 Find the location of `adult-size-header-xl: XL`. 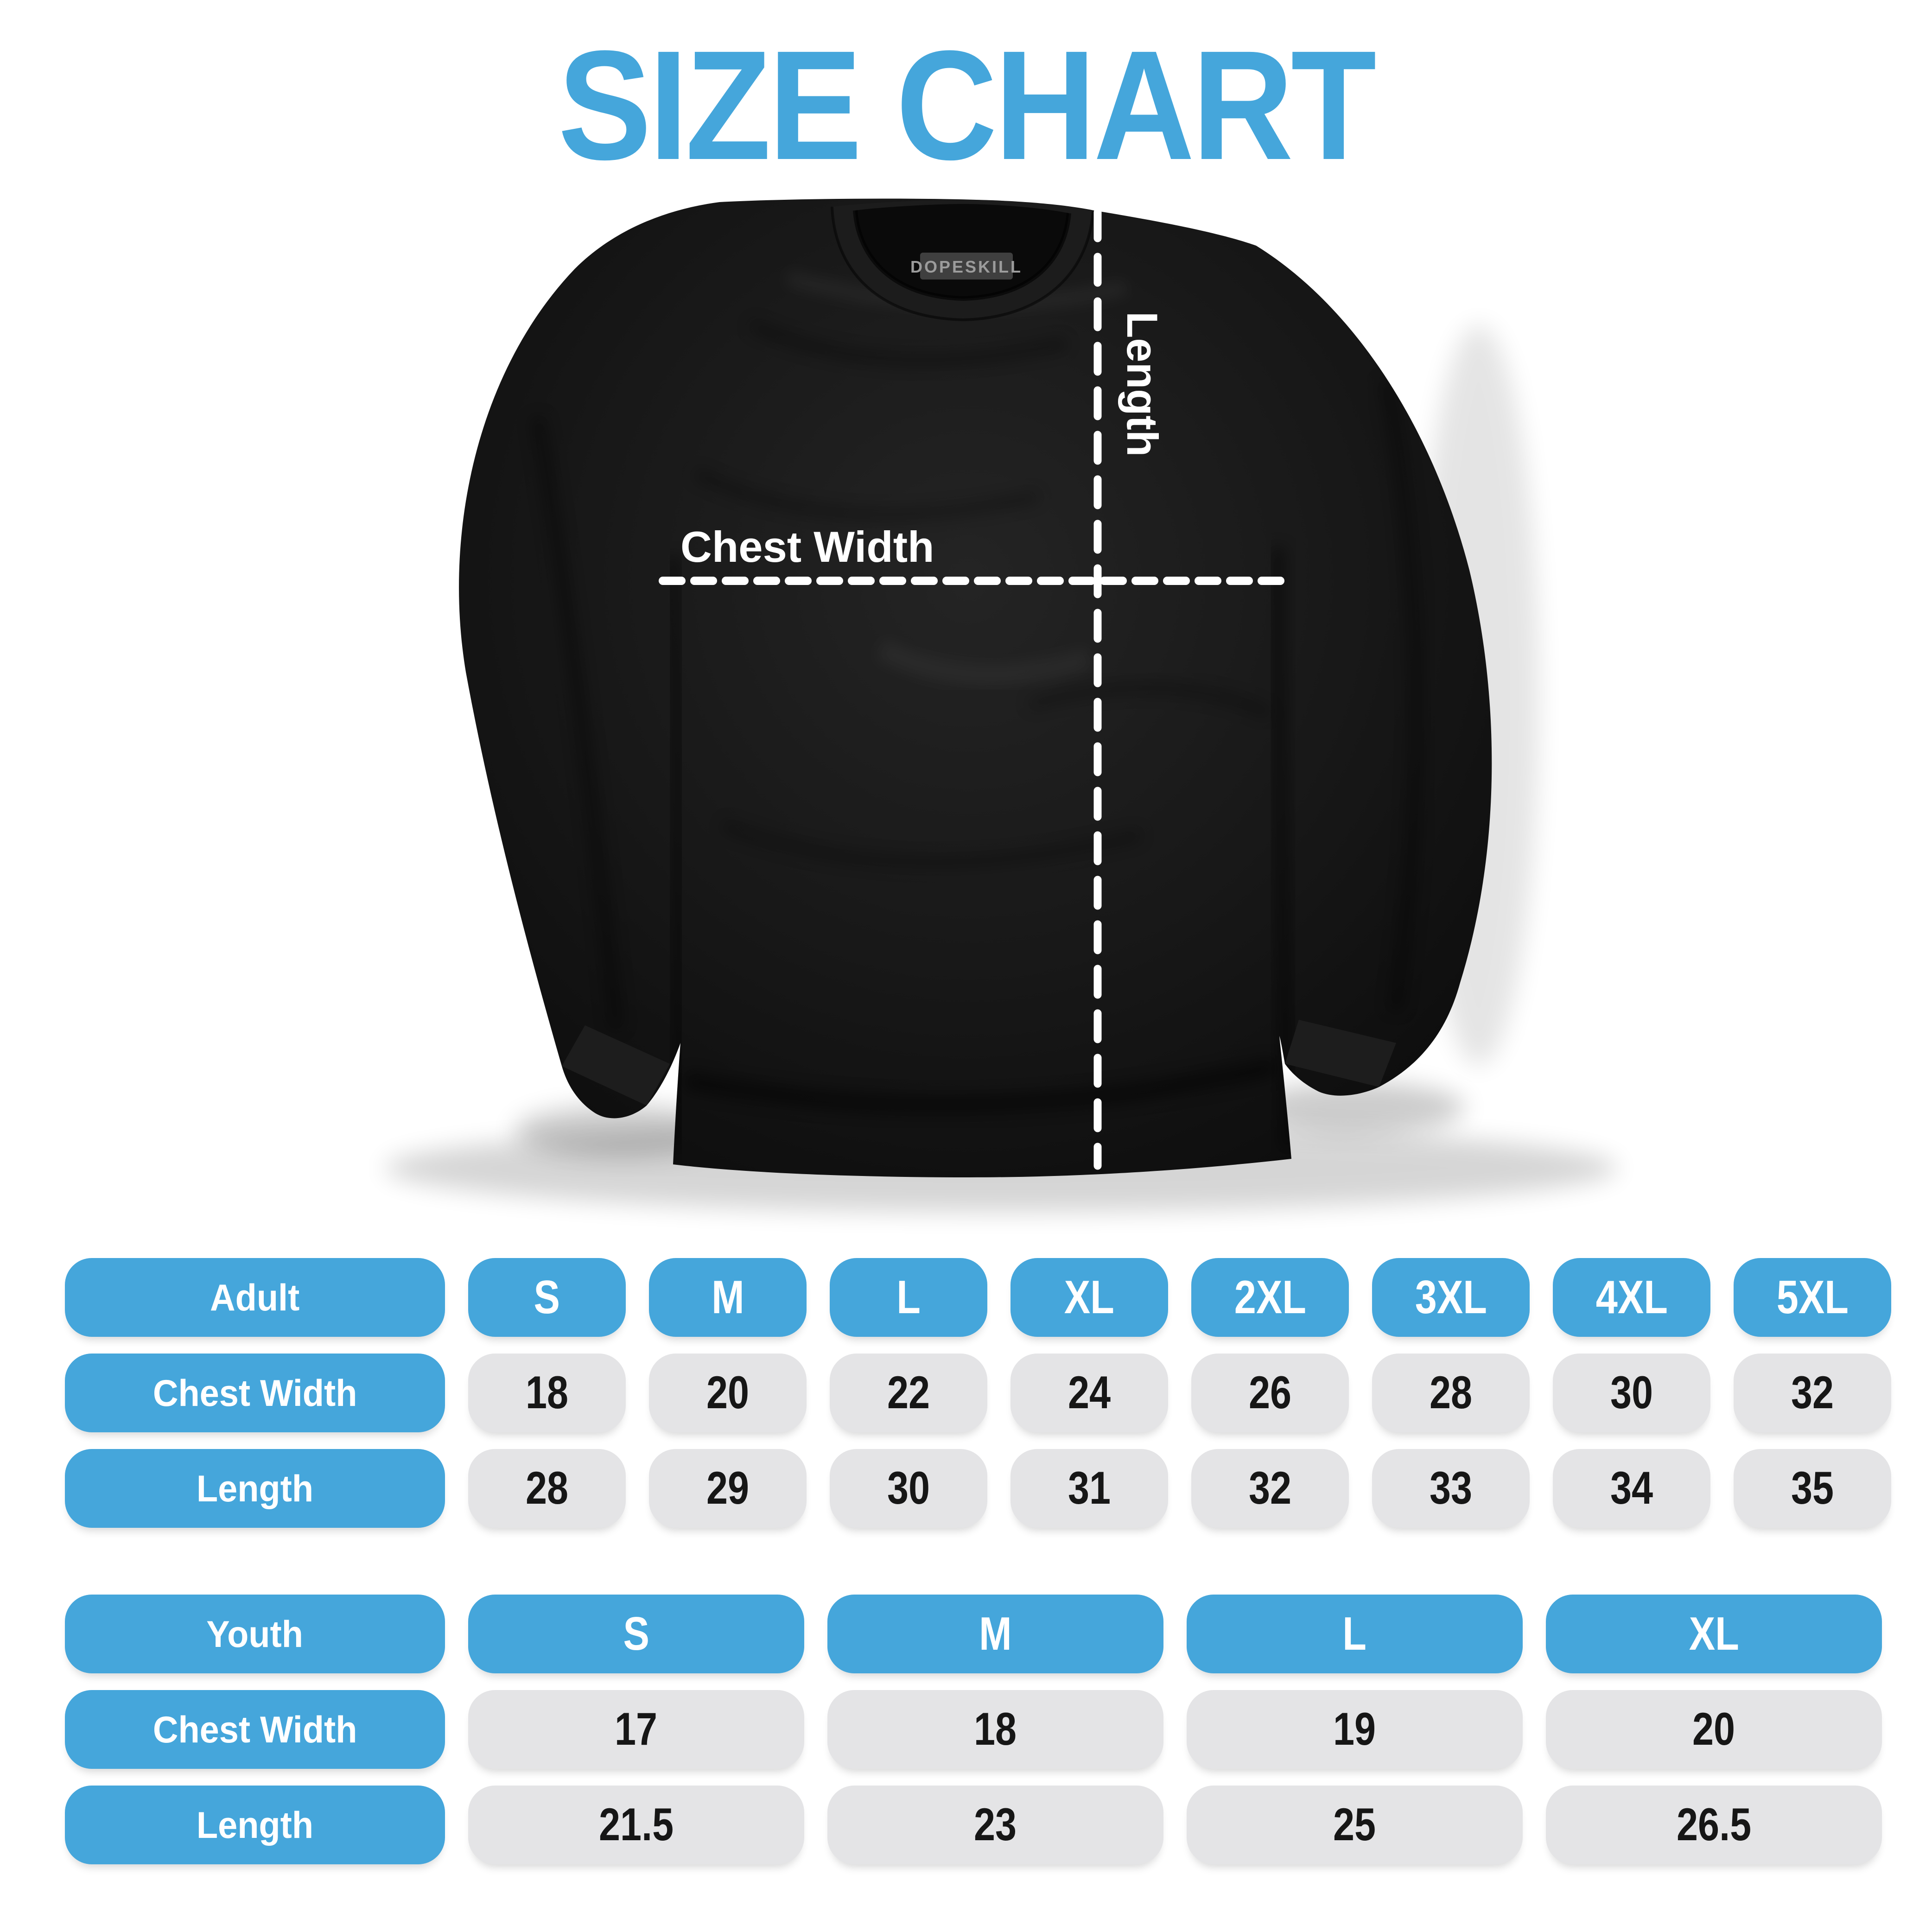

adult-size-header-xl: XL is located at coordinates (1089, 1297).